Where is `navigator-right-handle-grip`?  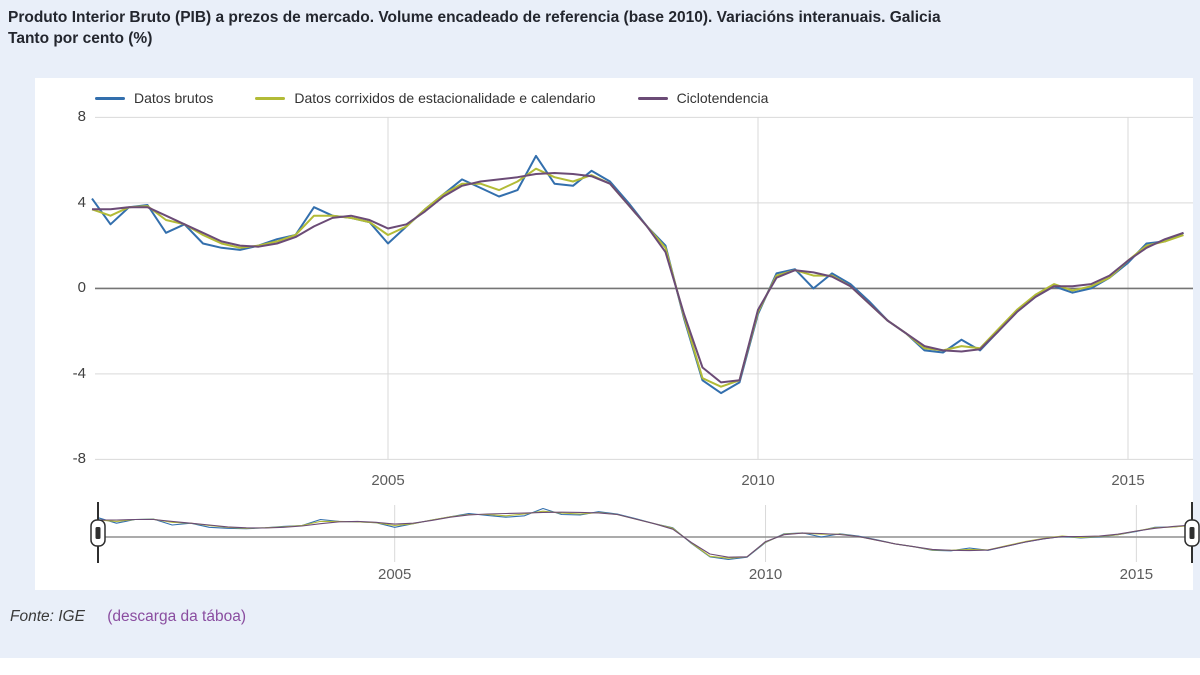
navigator-right-handle-grip is located at coordinates (1192, 533).